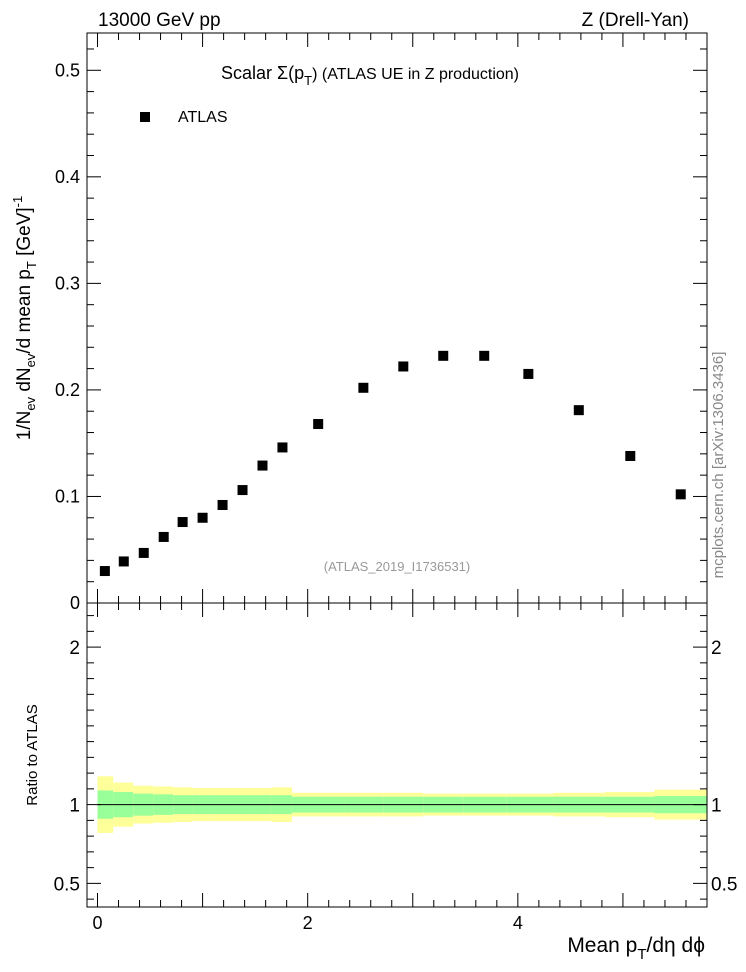 Image resolution: width=746 pixels, height=972 pixels. What do you see at coordinates (636, 948) in the screenshot?
I see `x-axis-label: Mean pT/dη dϕ` at bounding box center [636, 948].